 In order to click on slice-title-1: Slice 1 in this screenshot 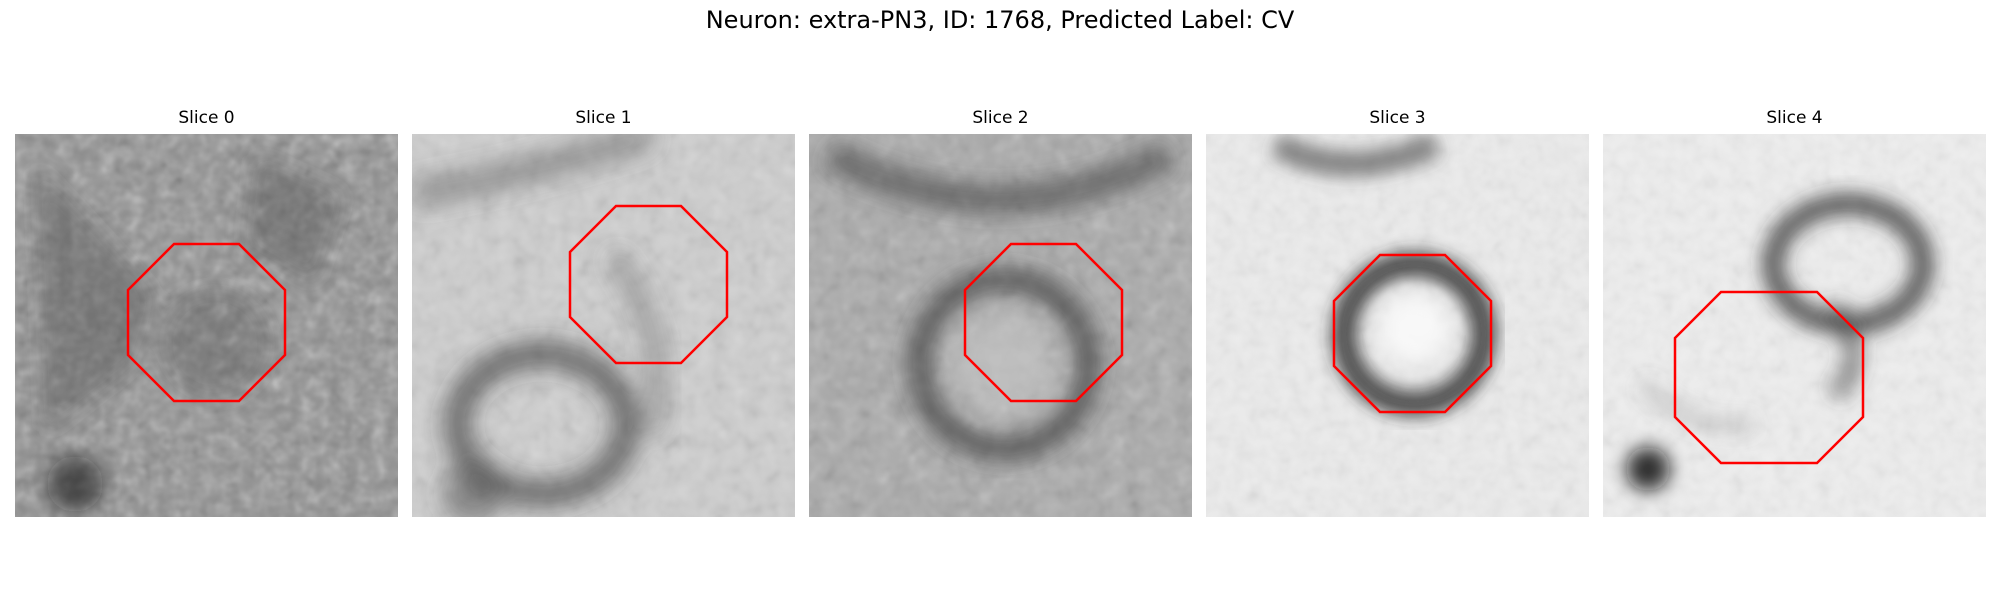, I will do `click(603, 118)`.